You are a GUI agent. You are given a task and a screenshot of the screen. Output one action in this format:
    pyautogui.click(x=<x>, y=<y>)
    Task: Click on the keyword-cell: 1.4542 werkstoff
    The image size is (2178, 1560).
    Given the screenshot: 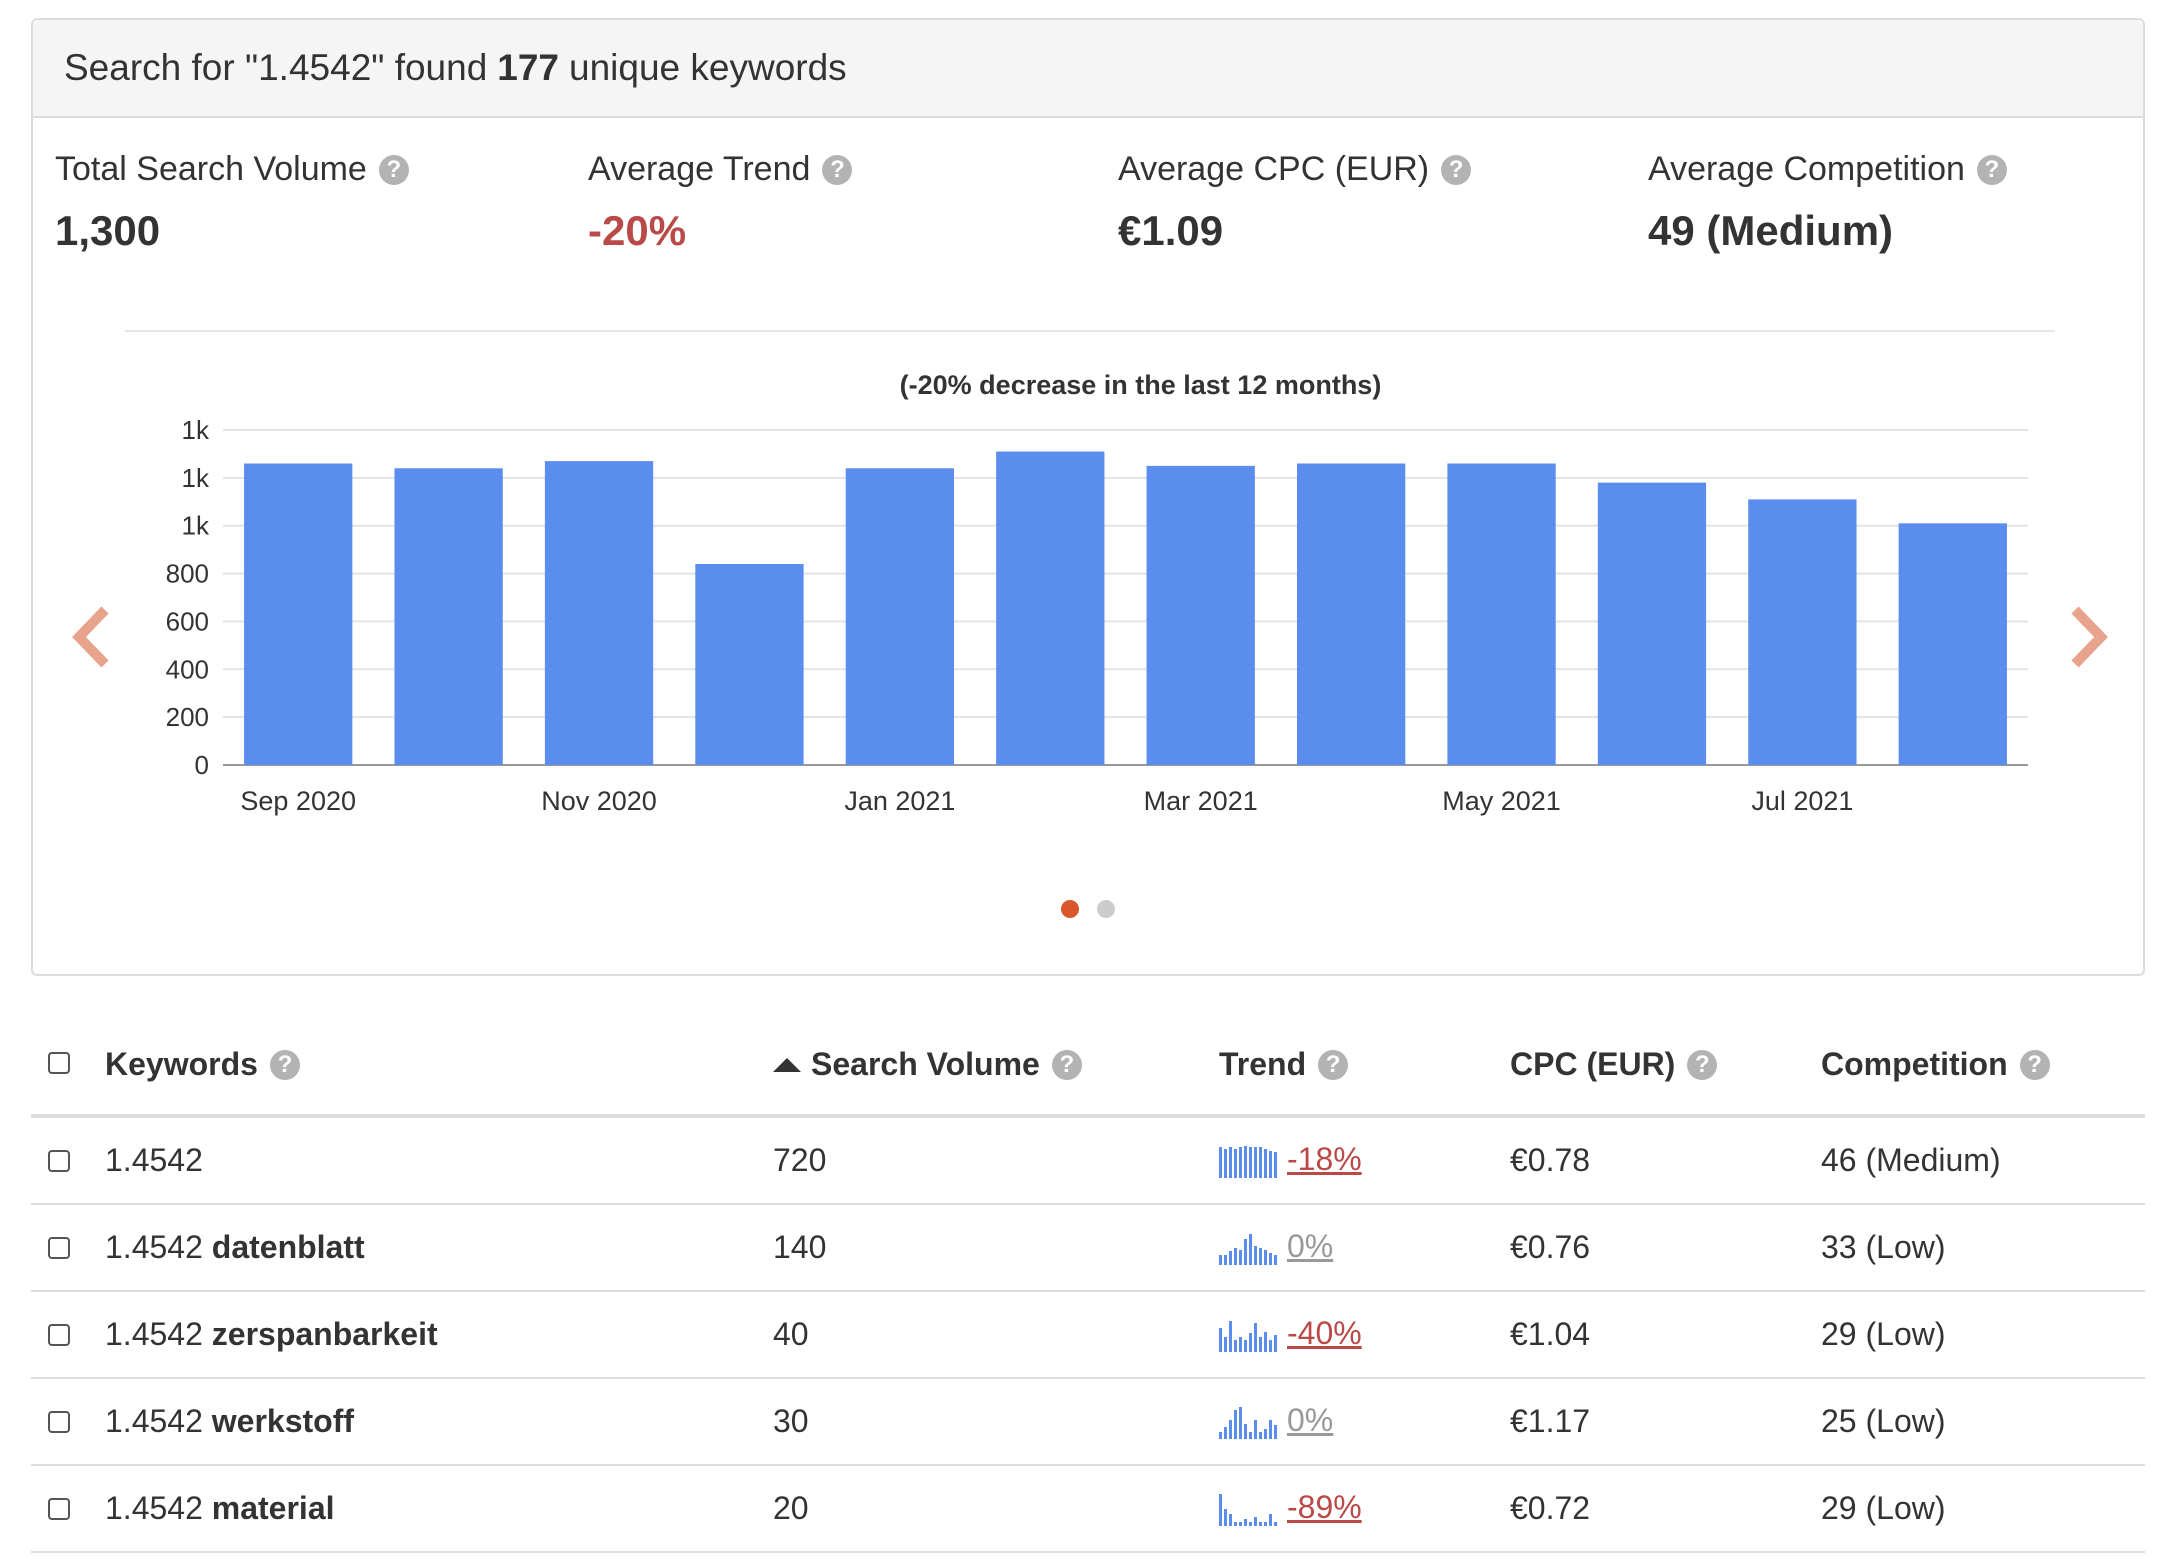 What is the action you would take?
    pyautogui.click(x=229, y=1421)
    